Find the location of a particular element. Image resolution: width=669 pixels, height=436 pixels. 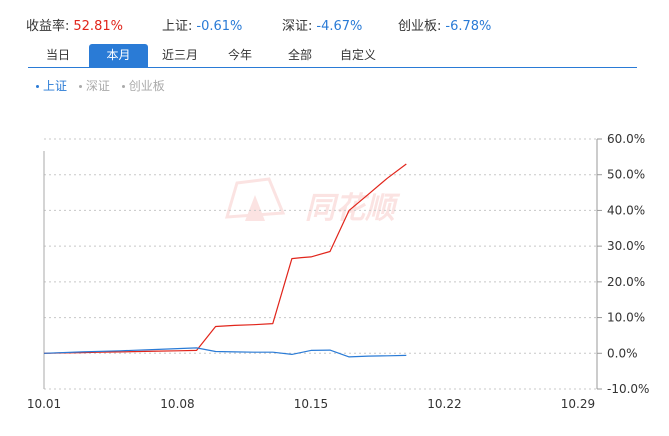

x-tick-label: 10.22 is located at coordinates (444, 404).